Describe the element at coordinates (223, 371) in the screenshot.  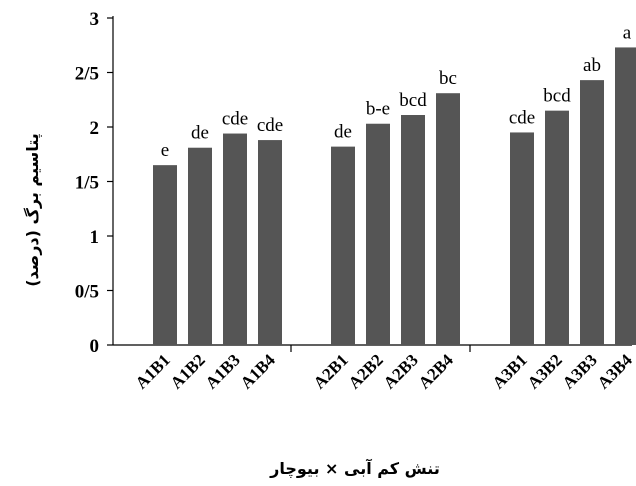
I see `x-tick-label: A1B3` at that location.